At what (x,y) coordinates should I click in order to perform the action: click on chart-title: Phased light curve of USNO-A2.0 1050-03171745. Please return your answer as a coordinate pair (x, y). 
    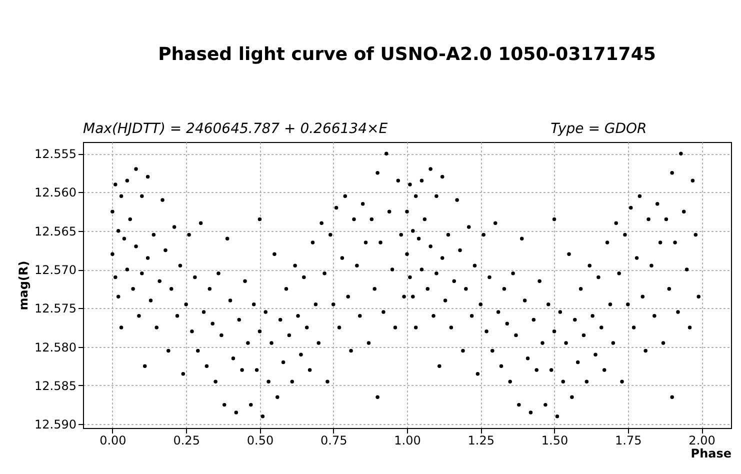
    Looking at the image, I should click on (407, 54).